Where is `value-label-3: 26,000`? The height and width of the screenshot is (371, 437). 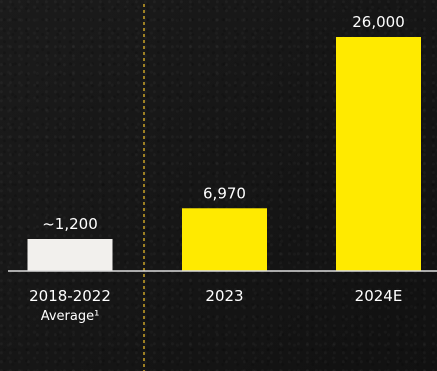
value-label-3: 26,000 is located at coordinates (378, 22).